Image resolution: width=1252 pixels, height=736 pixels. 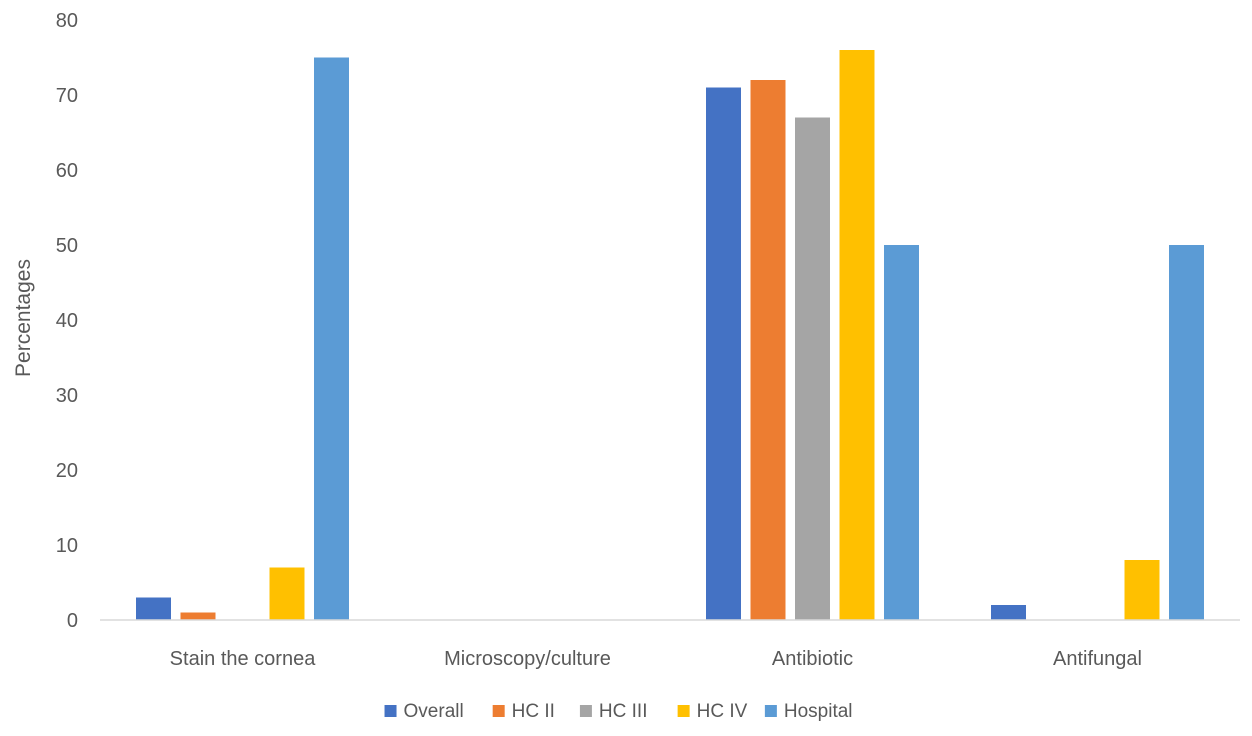 What do you see at coordinates (67, 96) in the screenshot?
I see `y-tick-label: 70` at bounding box center [67, 96].